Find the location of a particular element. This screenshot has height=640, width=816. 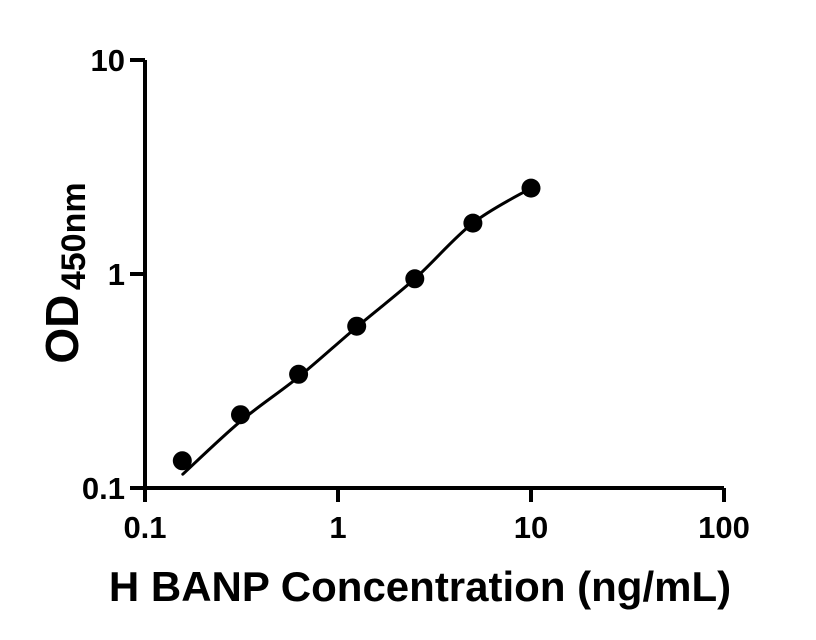

x-tick-label: 1 is located at coordinates (337, 527).